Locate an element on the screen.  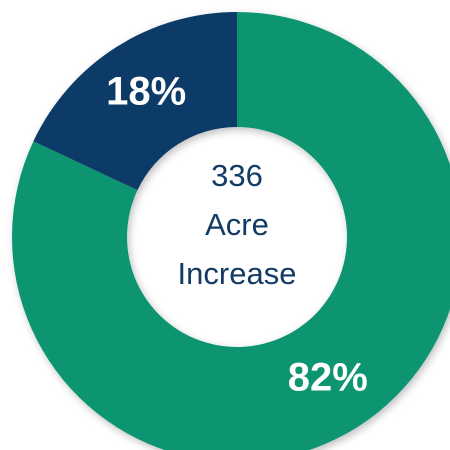
center-text: Acre is located at coordinates (237, 224).